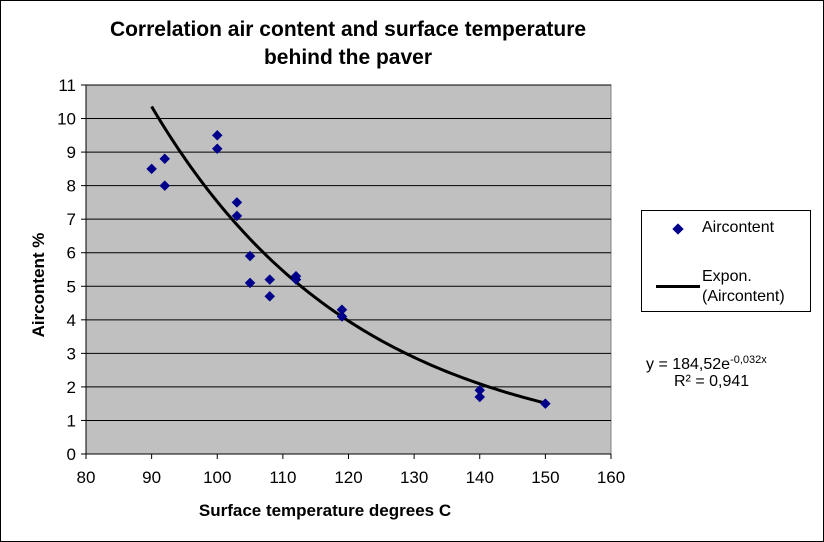 The width and height of the screenshot is (824, 542). I want to click on x-tick-label: 110, so click(282, 477).